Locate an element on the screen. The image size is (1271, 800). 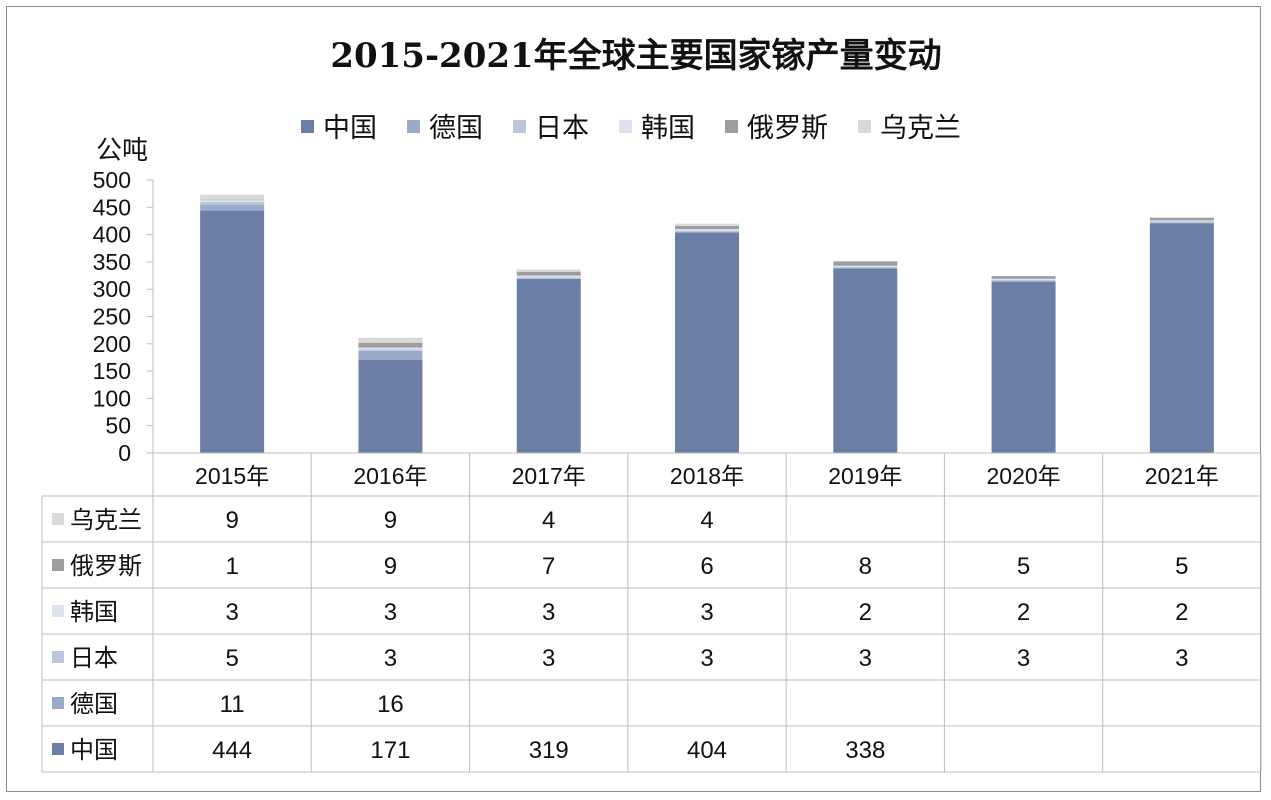
table-cell-1-4: 8 is located at coordinates (865, 566).